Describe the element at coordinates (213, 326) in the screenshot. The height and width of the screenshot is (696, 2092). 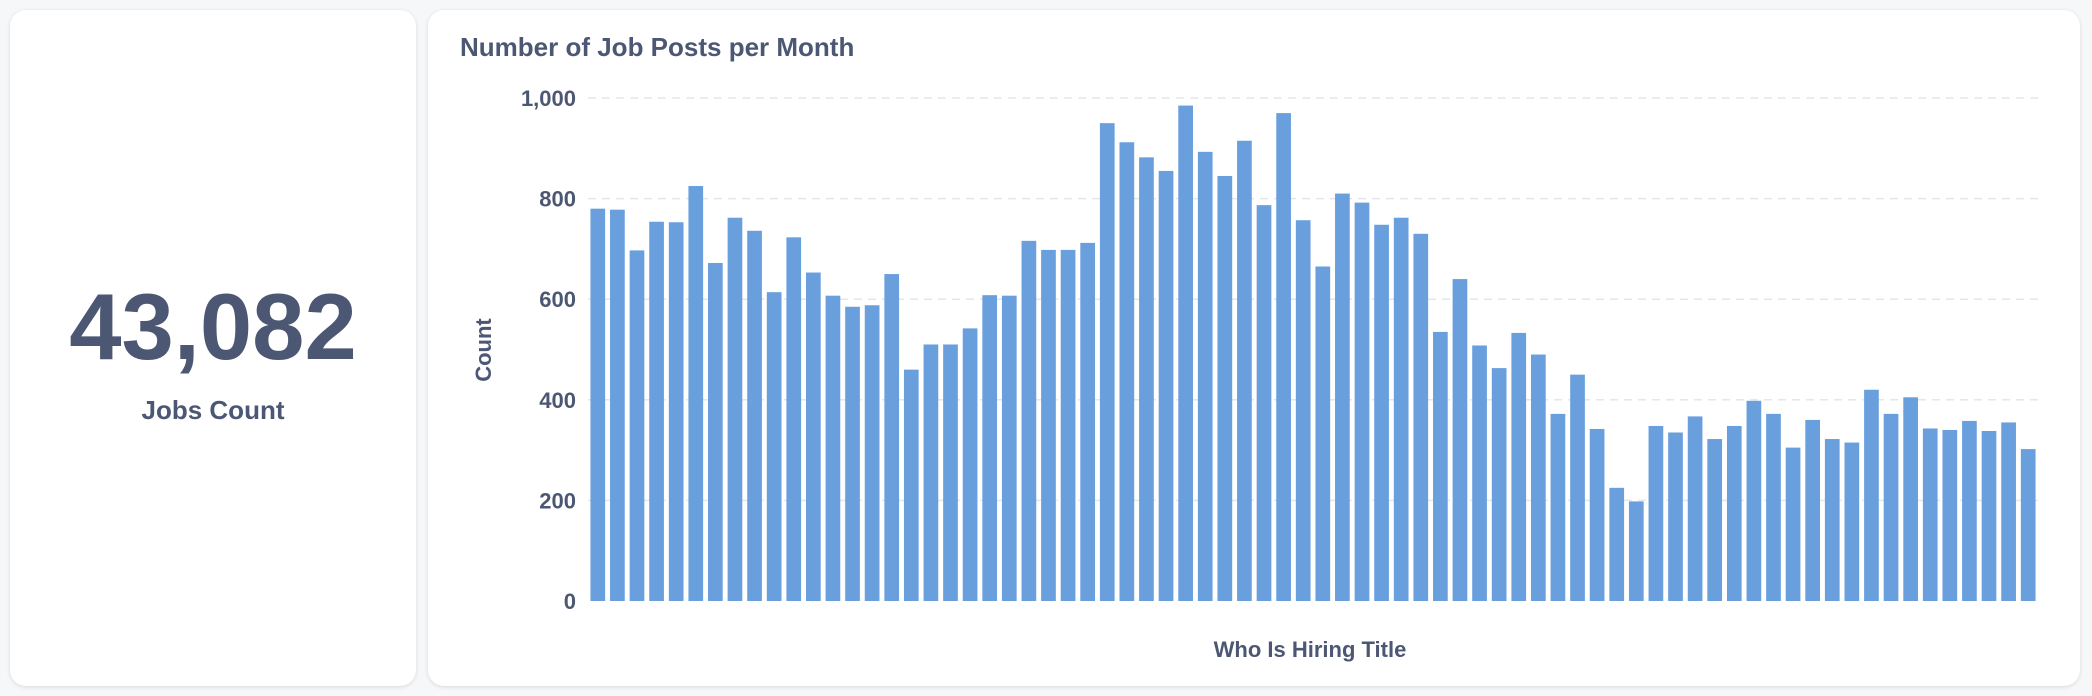
I see `jobs-count-value: 43,082` at that location.